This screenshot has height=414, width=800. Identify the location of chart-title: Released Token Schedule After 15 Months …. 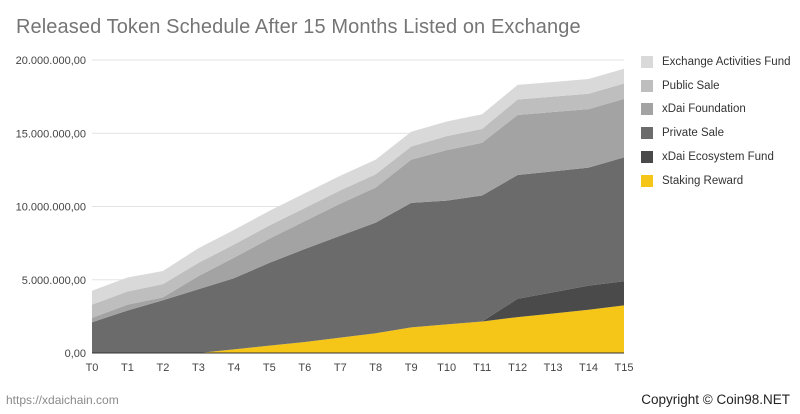
(298, 27).